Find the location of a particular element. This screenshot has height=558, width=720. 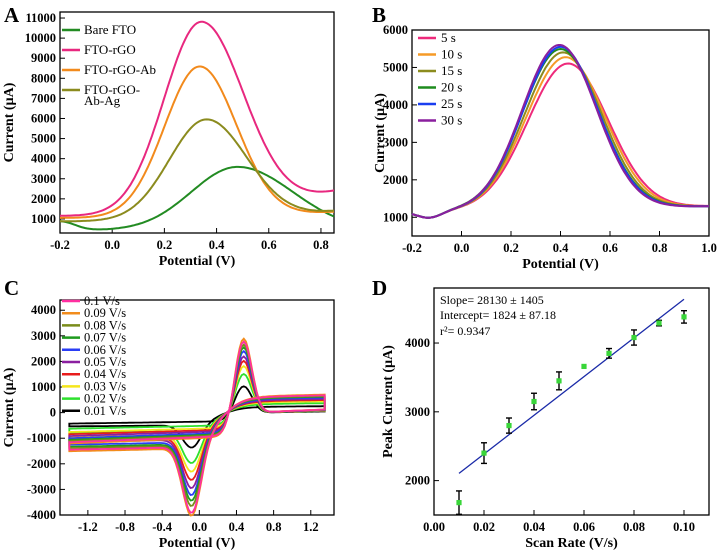

panel-c-plot-frame is located at coordinates (197, 407).